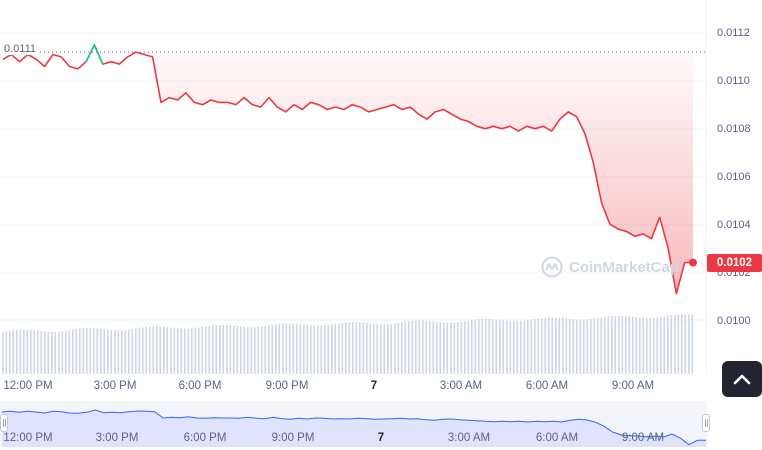 Image resolution: width=762 pixels, height=450 pixels. Describe the element at coordinates (461, 386) in the screenshot. I see `x-axis-tick: 3:00 AM` at that location.